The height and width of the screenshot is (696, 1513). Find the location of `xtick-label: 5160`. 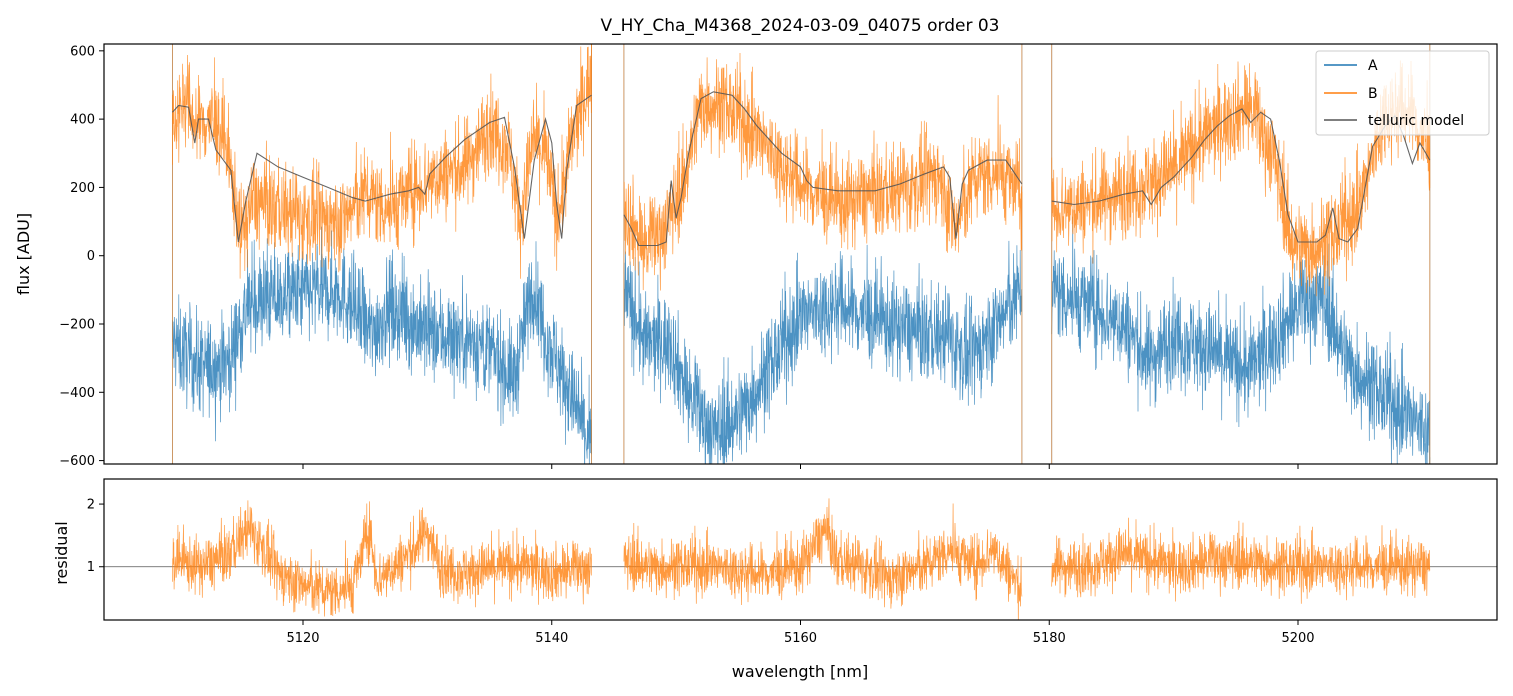

xtick-label: 5160 is located at coordinates (800, 638).